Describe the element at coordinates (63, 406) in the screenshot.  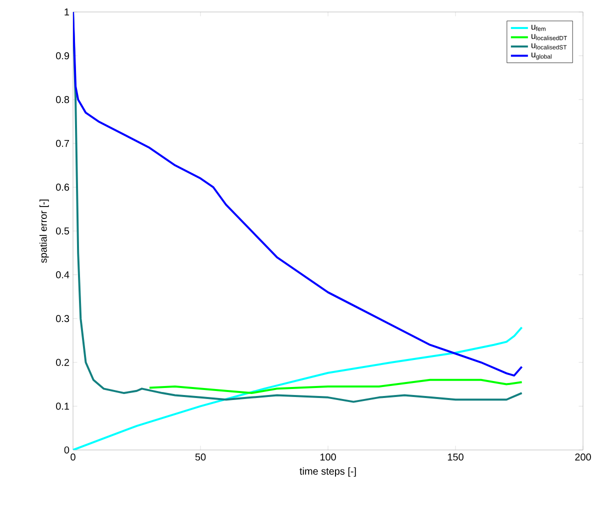
I see `y-tick-label: 0.1` at that location.